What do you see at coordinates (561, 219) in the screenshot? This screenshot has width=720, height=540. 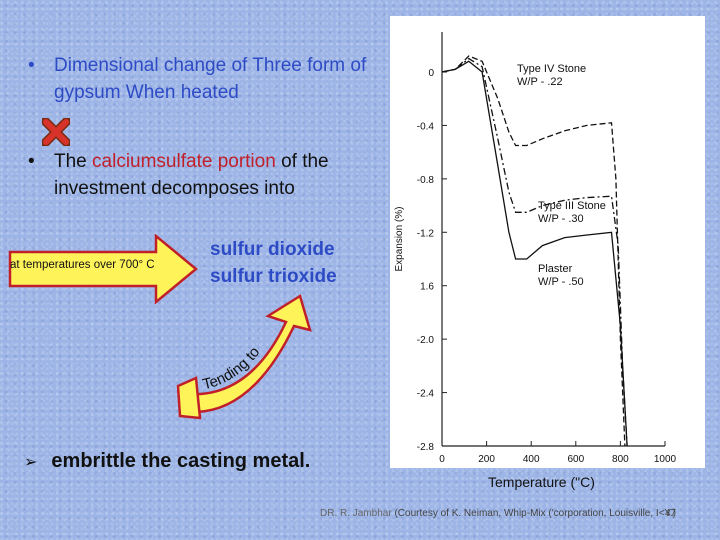 I see `series-annotation: W/P - .30` at bounding box center [561, 219].